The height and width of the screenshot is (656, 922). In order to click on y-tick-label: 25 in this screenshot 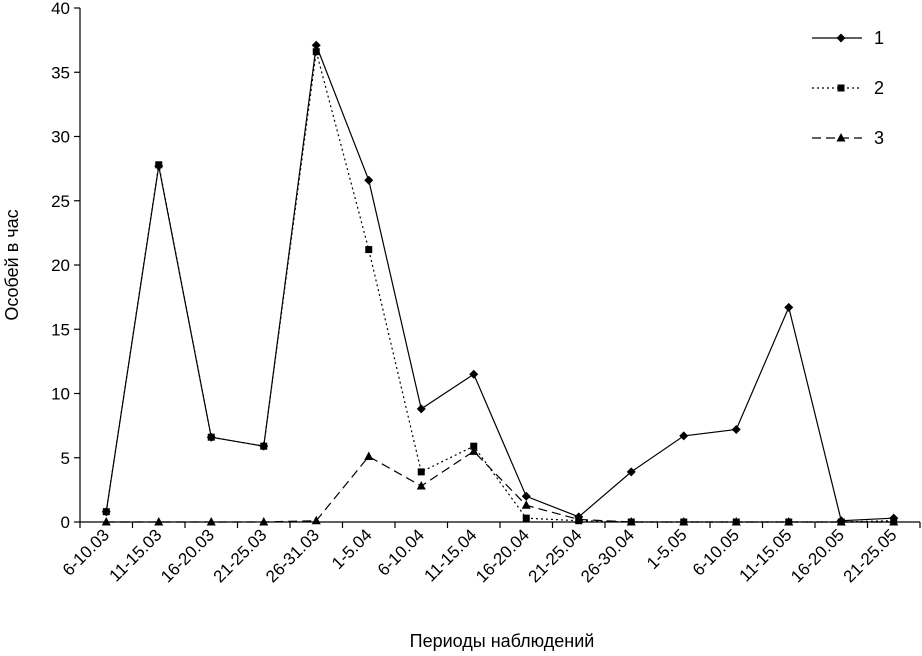, I will do `click(60, 201)`.